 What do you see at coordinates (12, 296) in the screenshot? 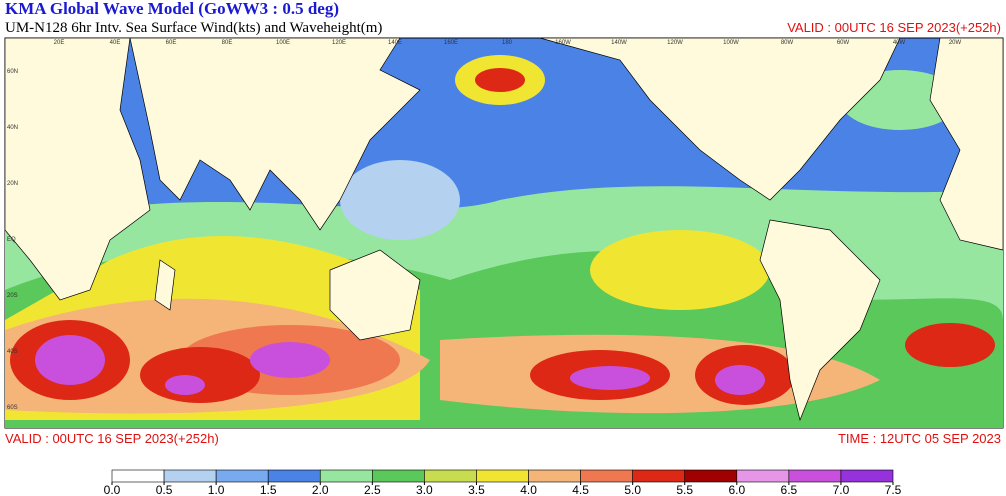
I see `lat-label: 20S` at bounding box center [12, 296].